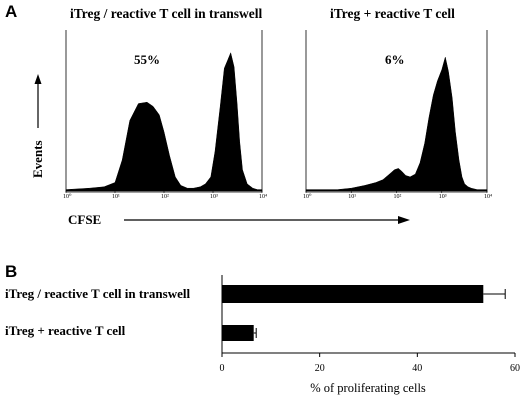 Image resolution: width=520 pixels, height=405 pixels. What do you see at coordinates (320, 368) in the screenshot?
I see `bar-x-tick-label: 20` at bounding box center [320, 368].